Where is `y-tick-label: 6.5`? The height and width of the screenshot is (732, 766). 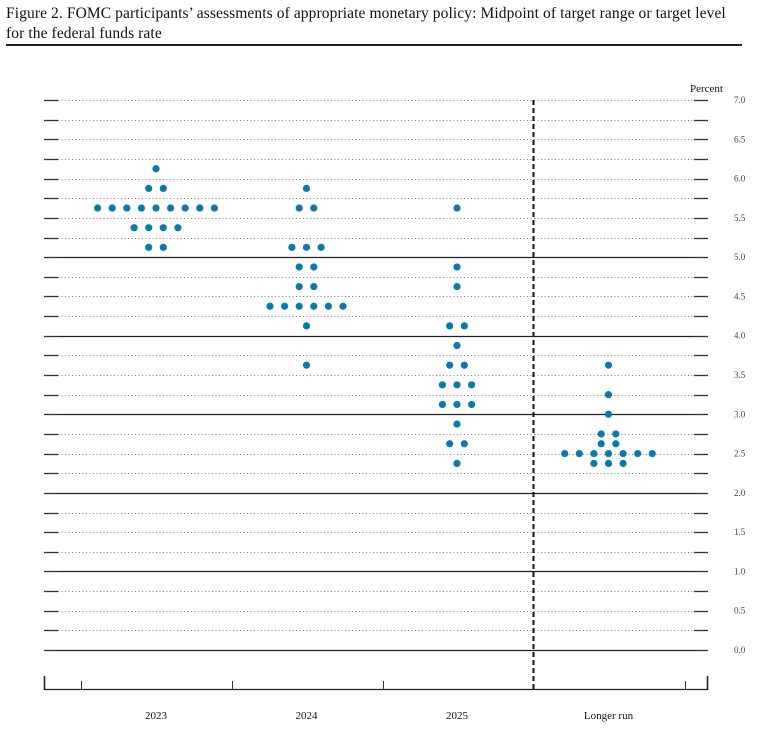
y-tick-label: 6.5 is located at coordinates (740, 139).